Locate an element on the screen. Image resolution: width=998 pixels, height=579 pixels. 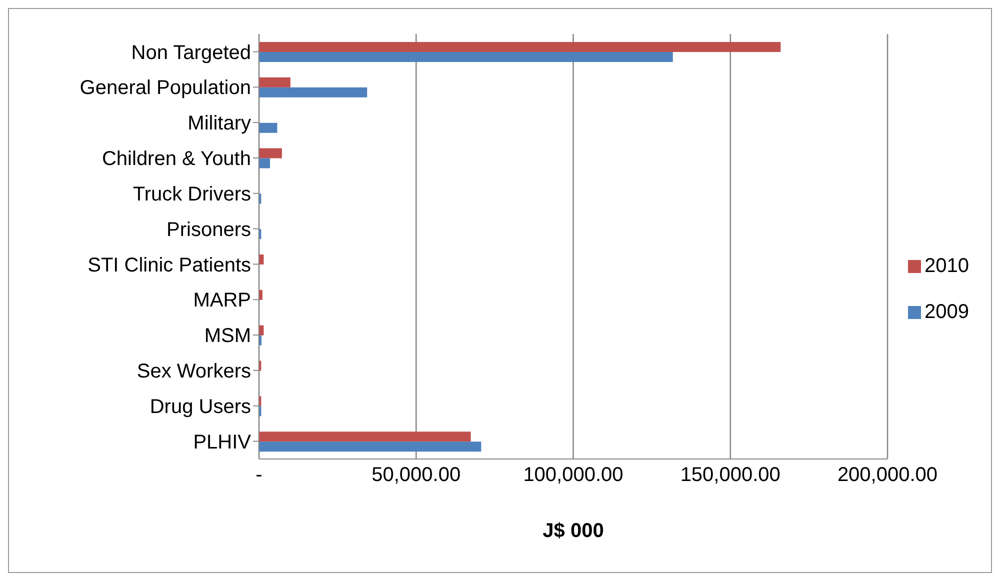
legend-label: 2010 is located at coordinates (946, 266).